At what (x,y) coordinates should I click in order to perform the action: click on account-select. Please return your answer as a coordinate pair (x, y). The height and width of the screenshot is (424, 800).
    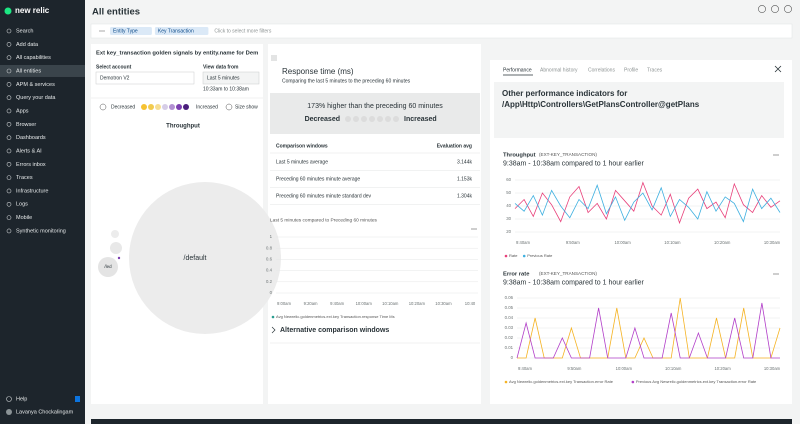
    Looking at the image, I should click on (145, 78).